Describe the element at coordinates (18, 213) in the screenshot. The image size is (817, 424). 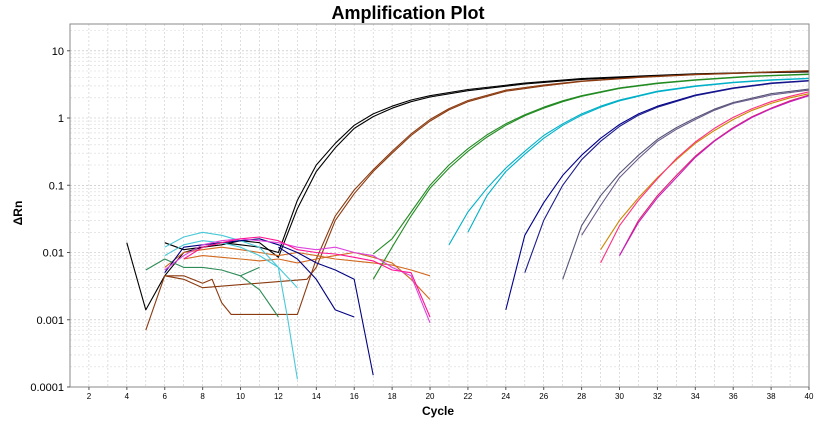
I see `y-axis-label: ΔRn` at that location.